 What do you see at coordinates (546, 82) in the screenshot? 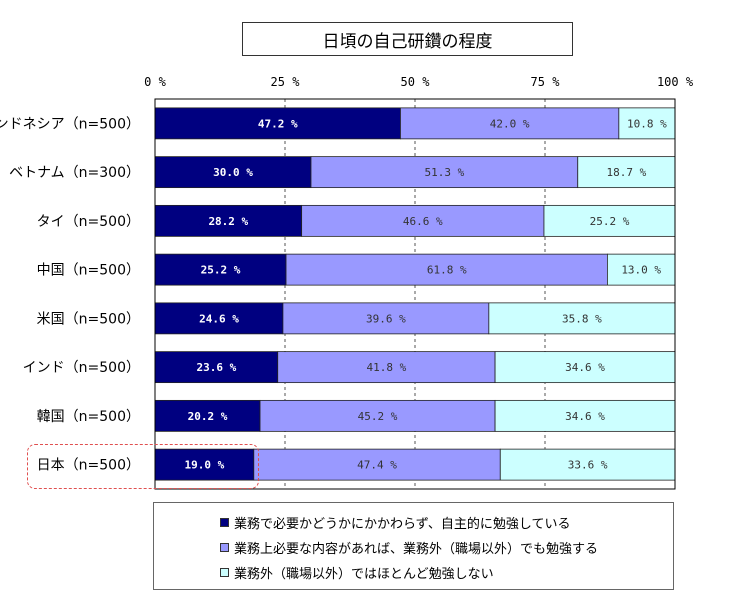
I see `x-tick-label: 75 %` at bounding box center [546, 82].